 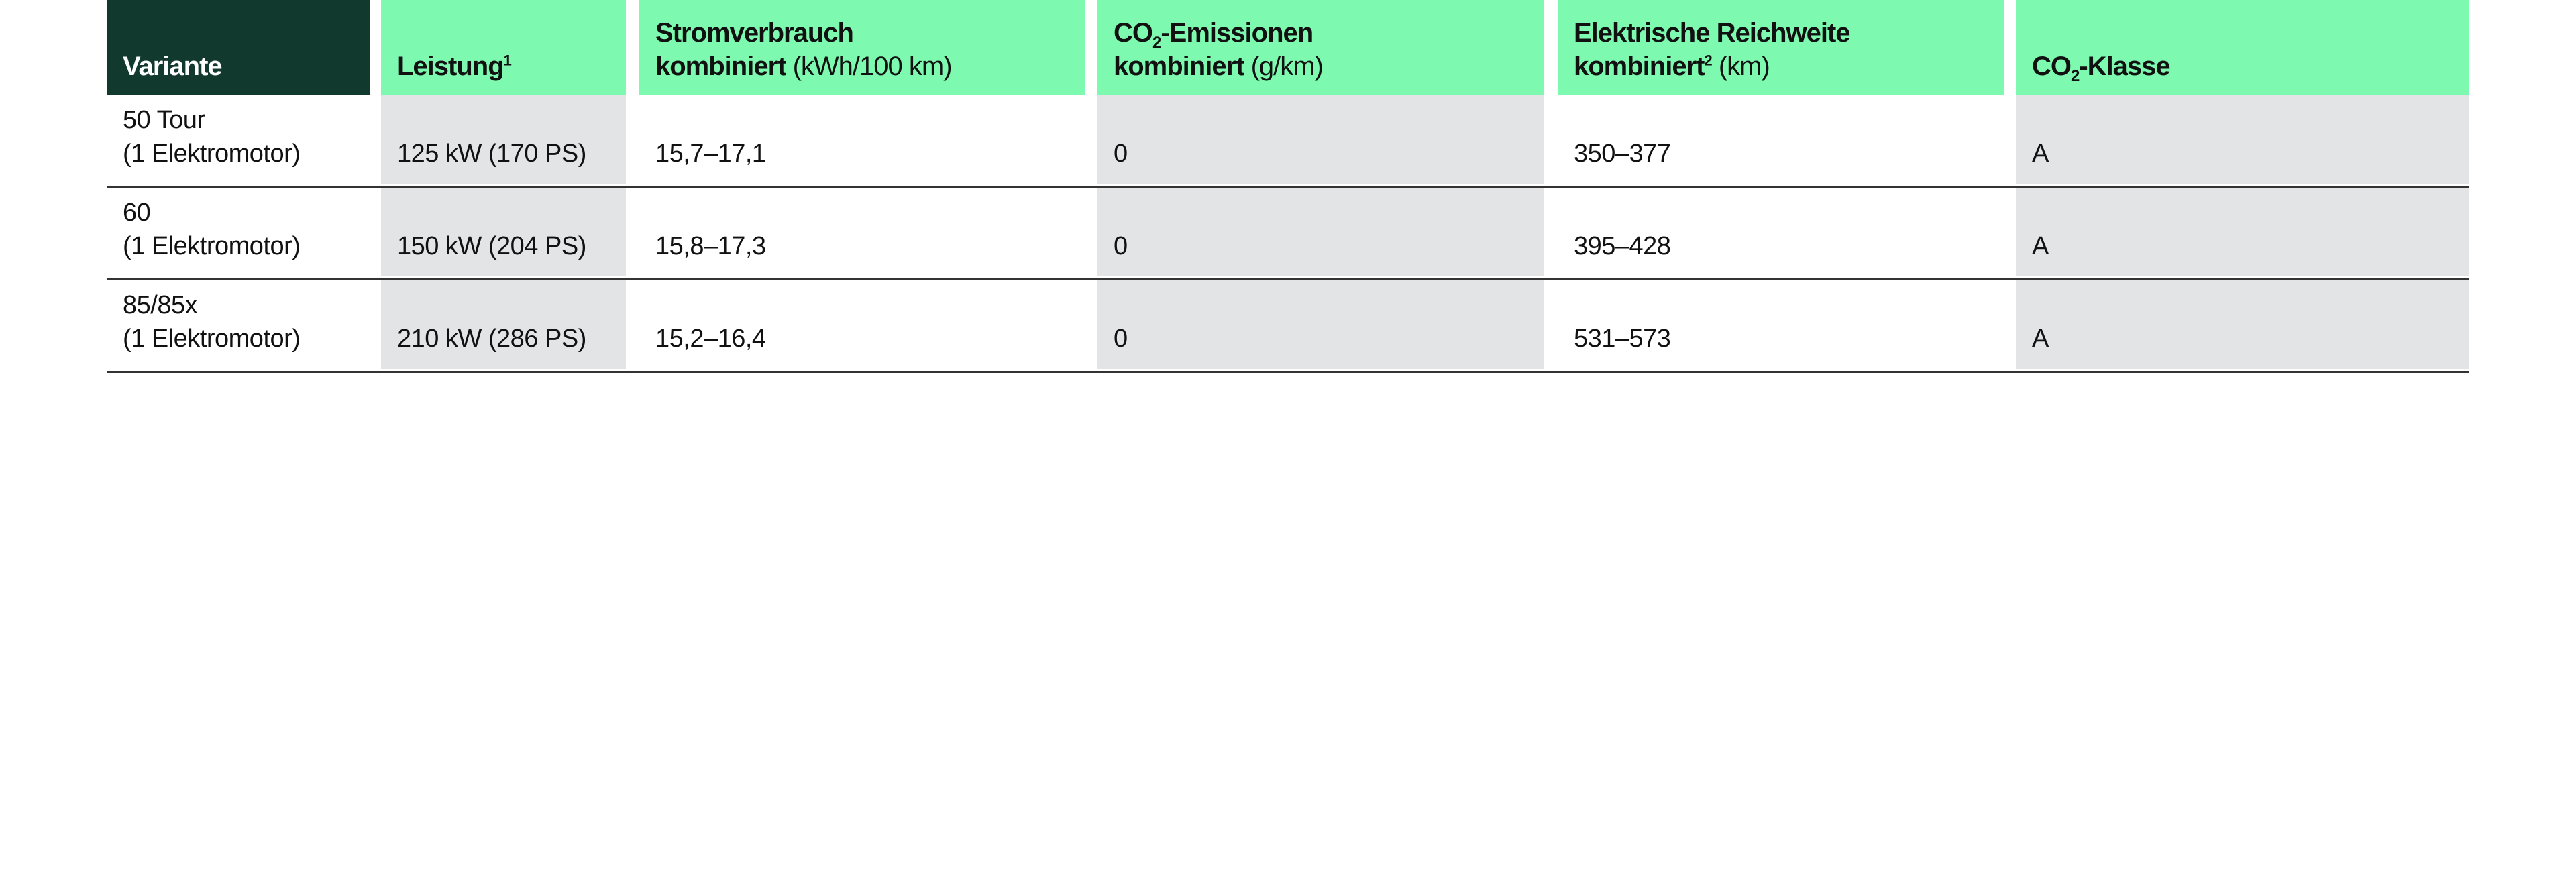 I want to click on header-reichweite: Elektrische Reichweite kombiniert2 (km), so click(x=1781, y=48).